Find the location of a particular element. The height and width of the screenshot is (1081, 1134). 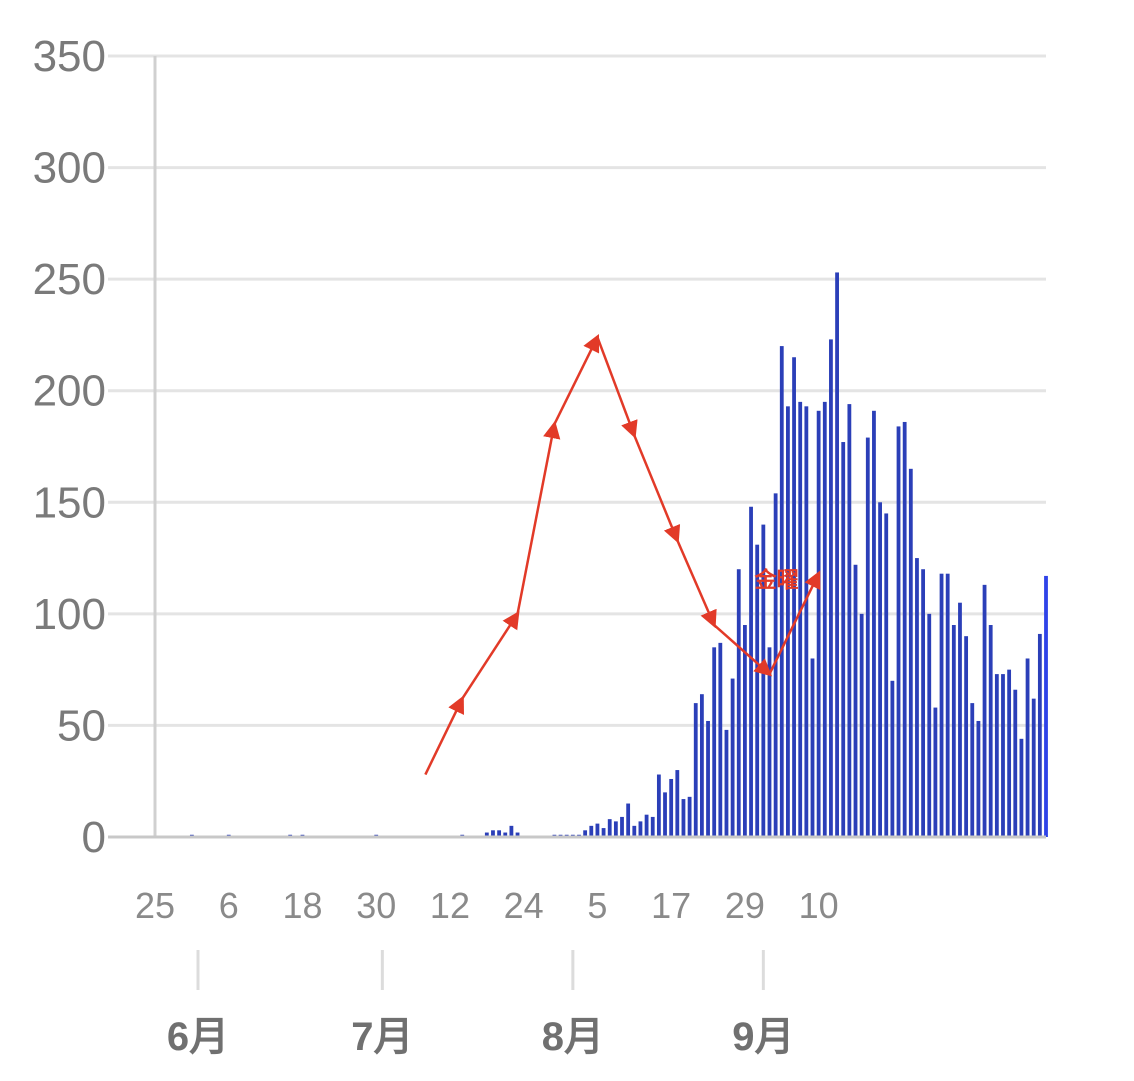

x-tick-label: 10 is located at coordinates (819, 905).